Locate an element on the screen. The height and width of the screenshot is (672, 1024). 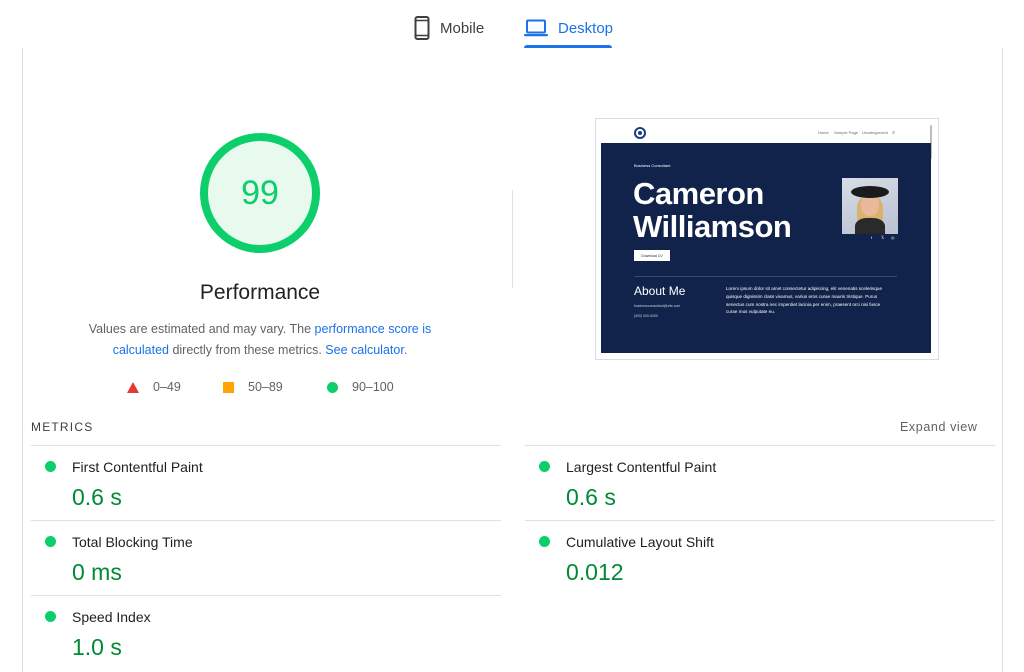
metric-name: First Contentful Paint is located at coordinates (137, 467).